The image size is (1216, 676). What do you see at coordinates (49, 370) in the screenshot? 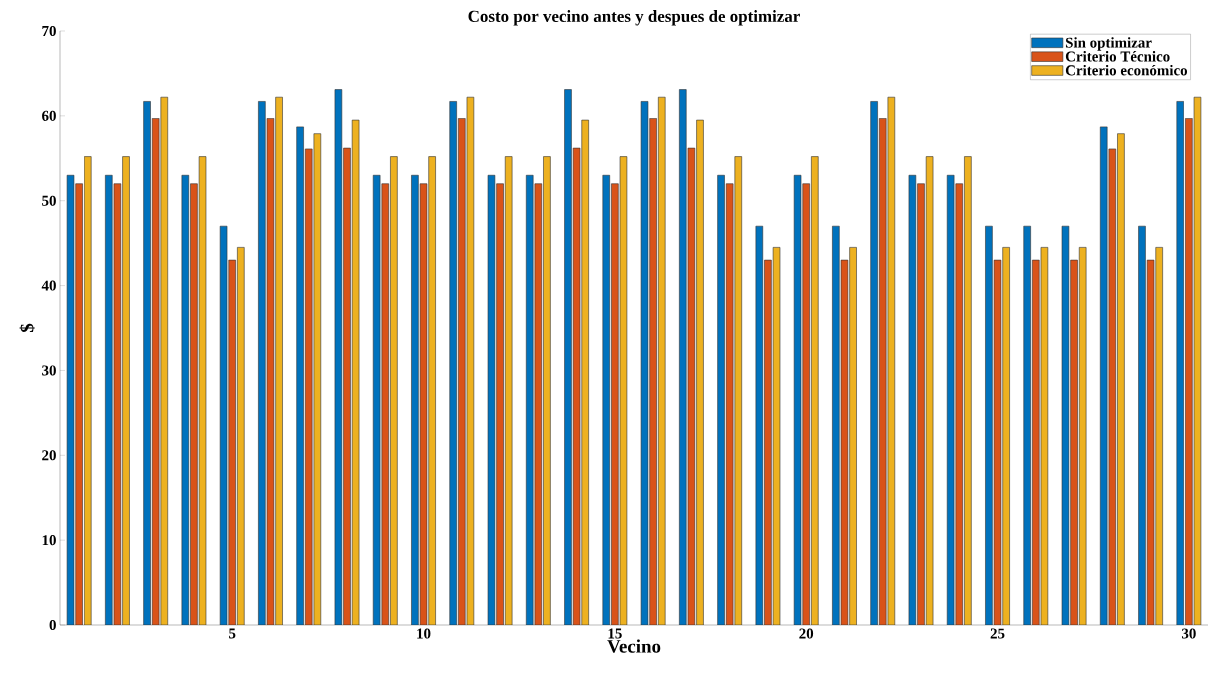
I see `y-tick-label: 30` at bounding box center [49, 370].